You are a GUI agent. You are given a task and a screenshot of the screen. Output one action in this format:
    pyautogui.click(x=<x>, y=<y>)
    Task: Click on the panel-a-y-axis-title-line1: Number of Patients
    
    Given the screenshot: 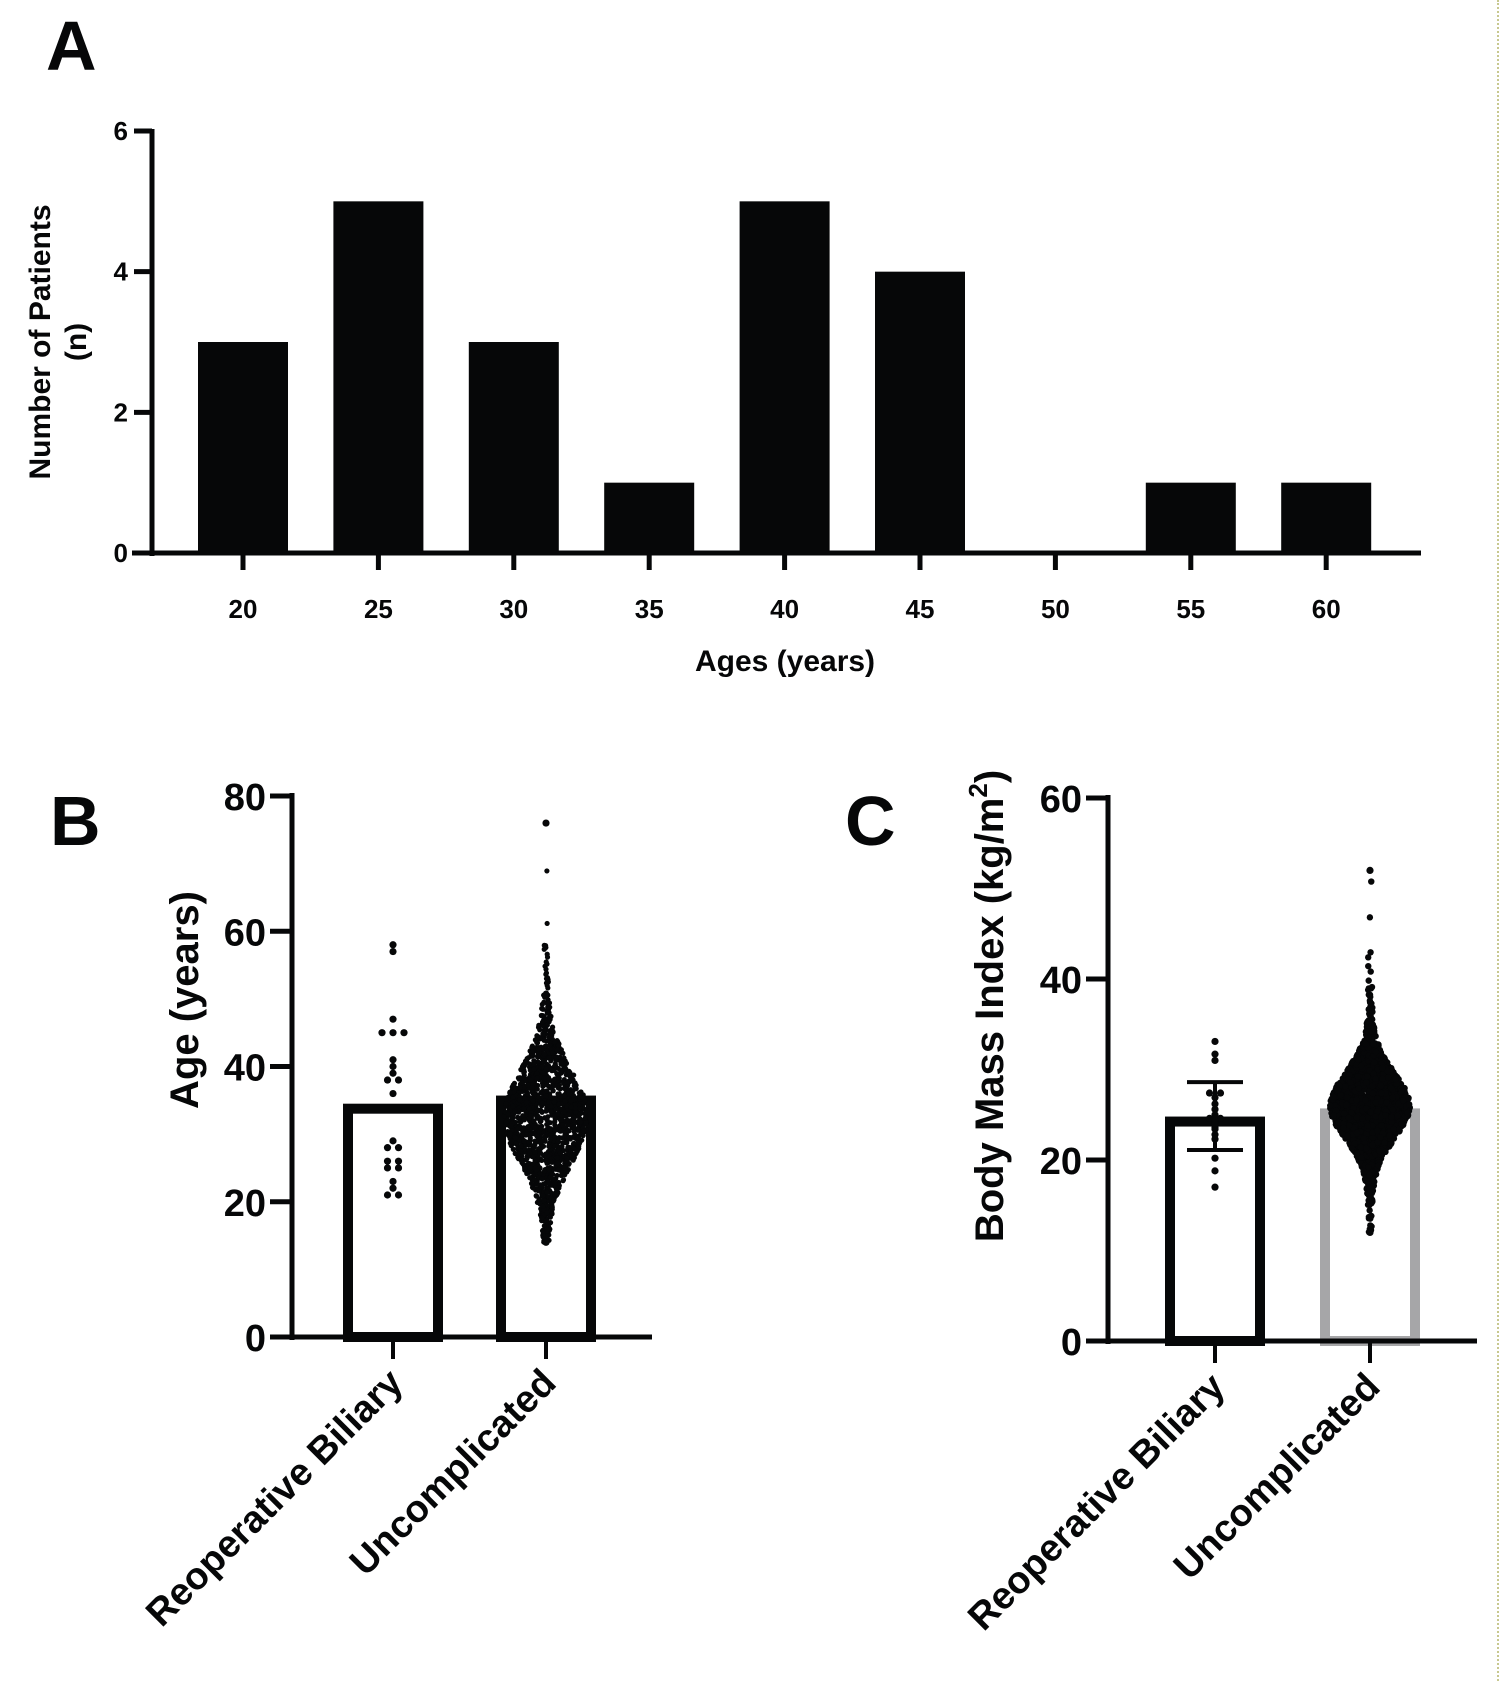 What is the action you would take?
    pyautogui.click(x=40, y=341)
    